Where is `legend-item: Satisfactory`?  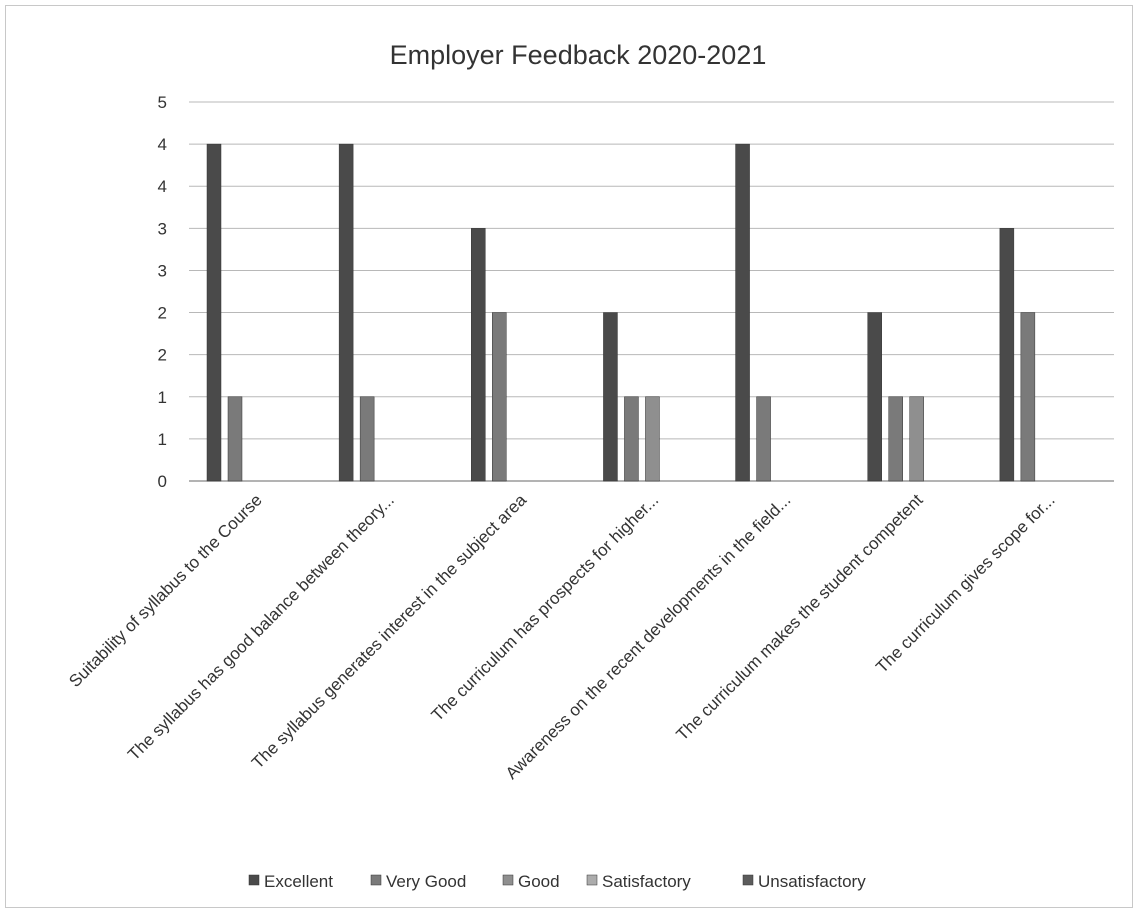 legend-item: Satisfactory is located at coordinates (638, 881).